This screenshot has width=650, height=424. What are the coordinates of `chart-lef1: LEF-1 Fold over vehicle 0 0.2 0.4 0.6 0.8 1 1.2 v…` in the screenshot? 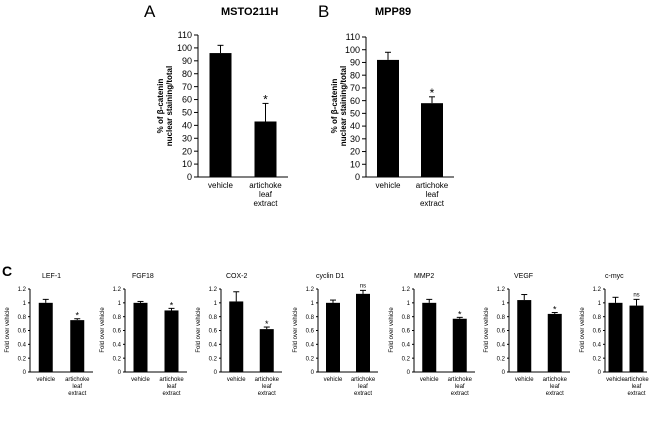 It's located at (49, 335).